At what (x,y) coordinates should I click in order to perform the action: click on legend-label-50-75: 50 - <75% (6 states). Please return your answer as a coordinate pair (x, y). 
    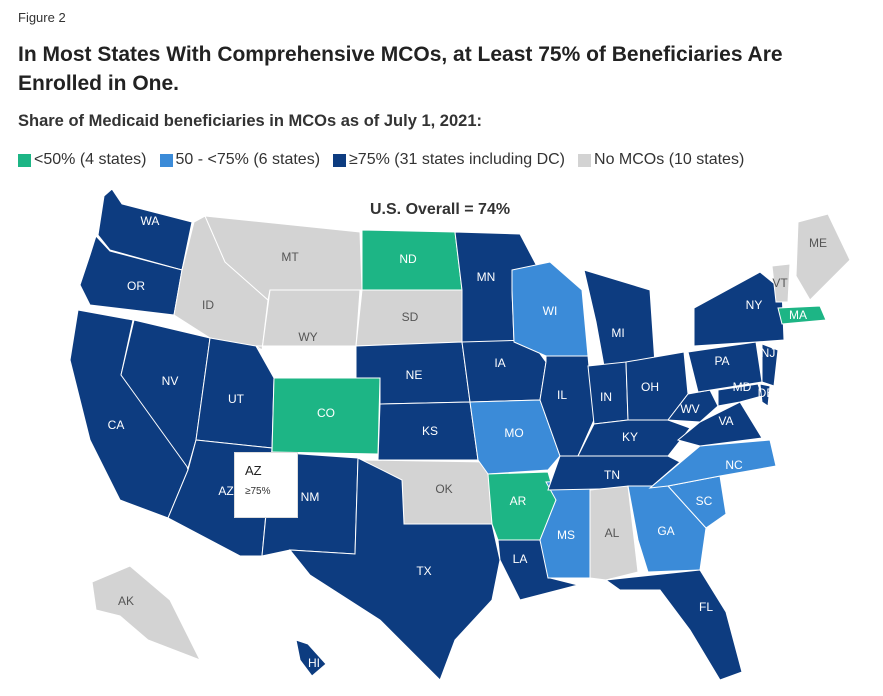
    Looking at the image, I should click on (248, 159).